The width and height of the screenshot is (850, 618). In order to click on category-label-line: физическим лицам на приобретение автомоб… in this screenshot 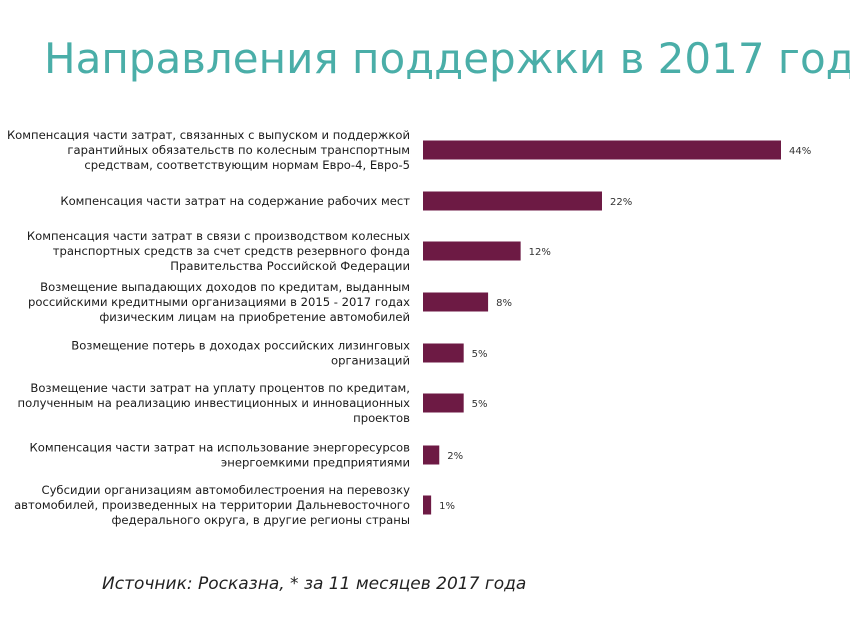, I will do `click(254, 317)`.